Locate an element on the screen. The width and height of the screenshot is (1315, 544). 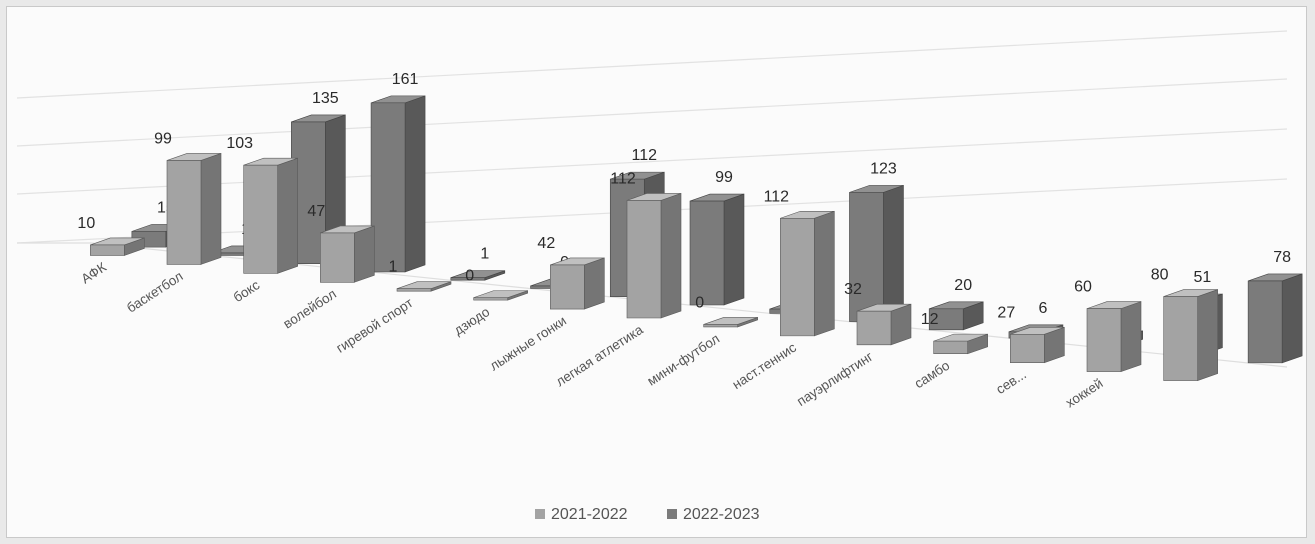
category-label: гиревой спорт is located at coordinates (374, 325).